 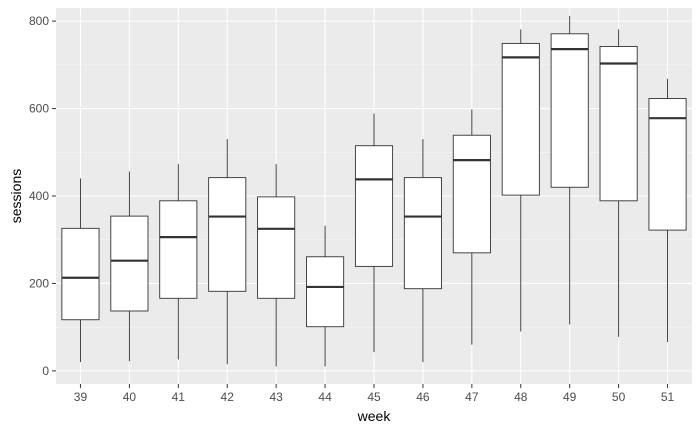 What do you see at coordinates (130, 397) in the screenshot?
I see `x-tick-label: 40` at bounding box center [130, 397].